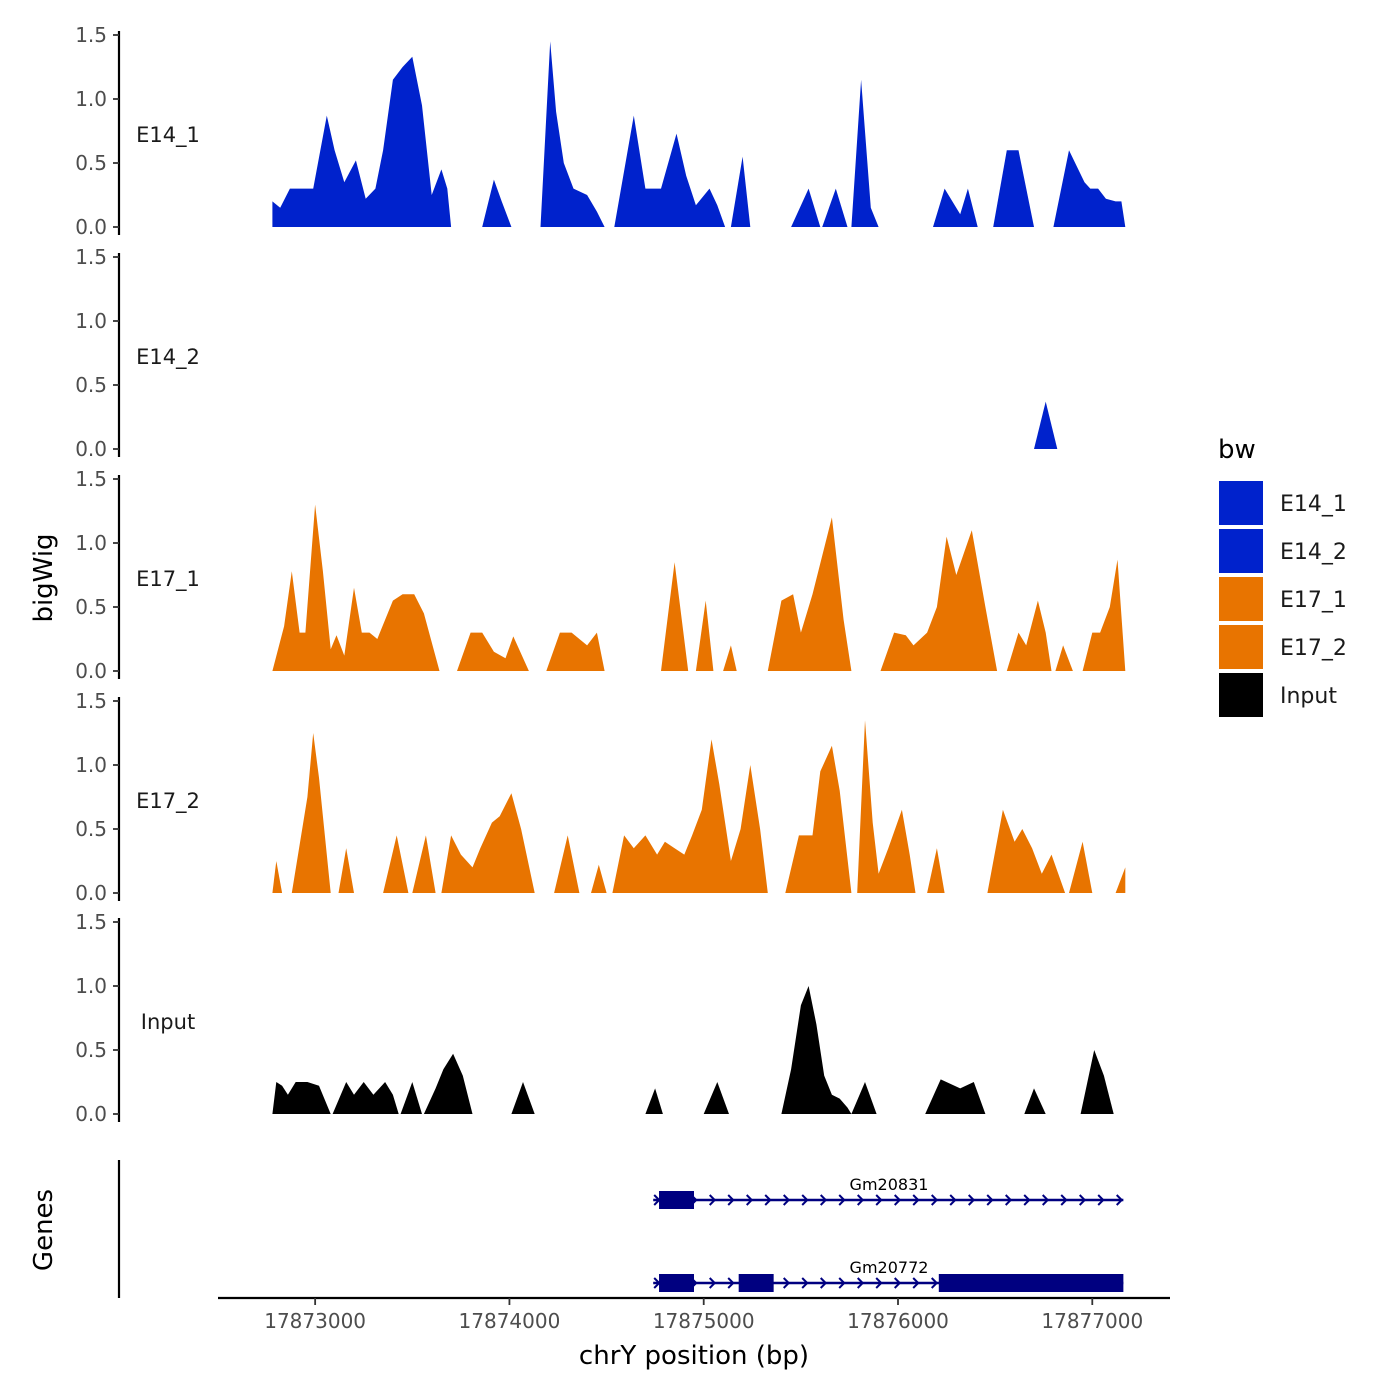 The height and width of the screenshot is (1400, 1400). I want to click on gene-annotation-panel: Gm20831 Gm20772, so click(620, 1229).